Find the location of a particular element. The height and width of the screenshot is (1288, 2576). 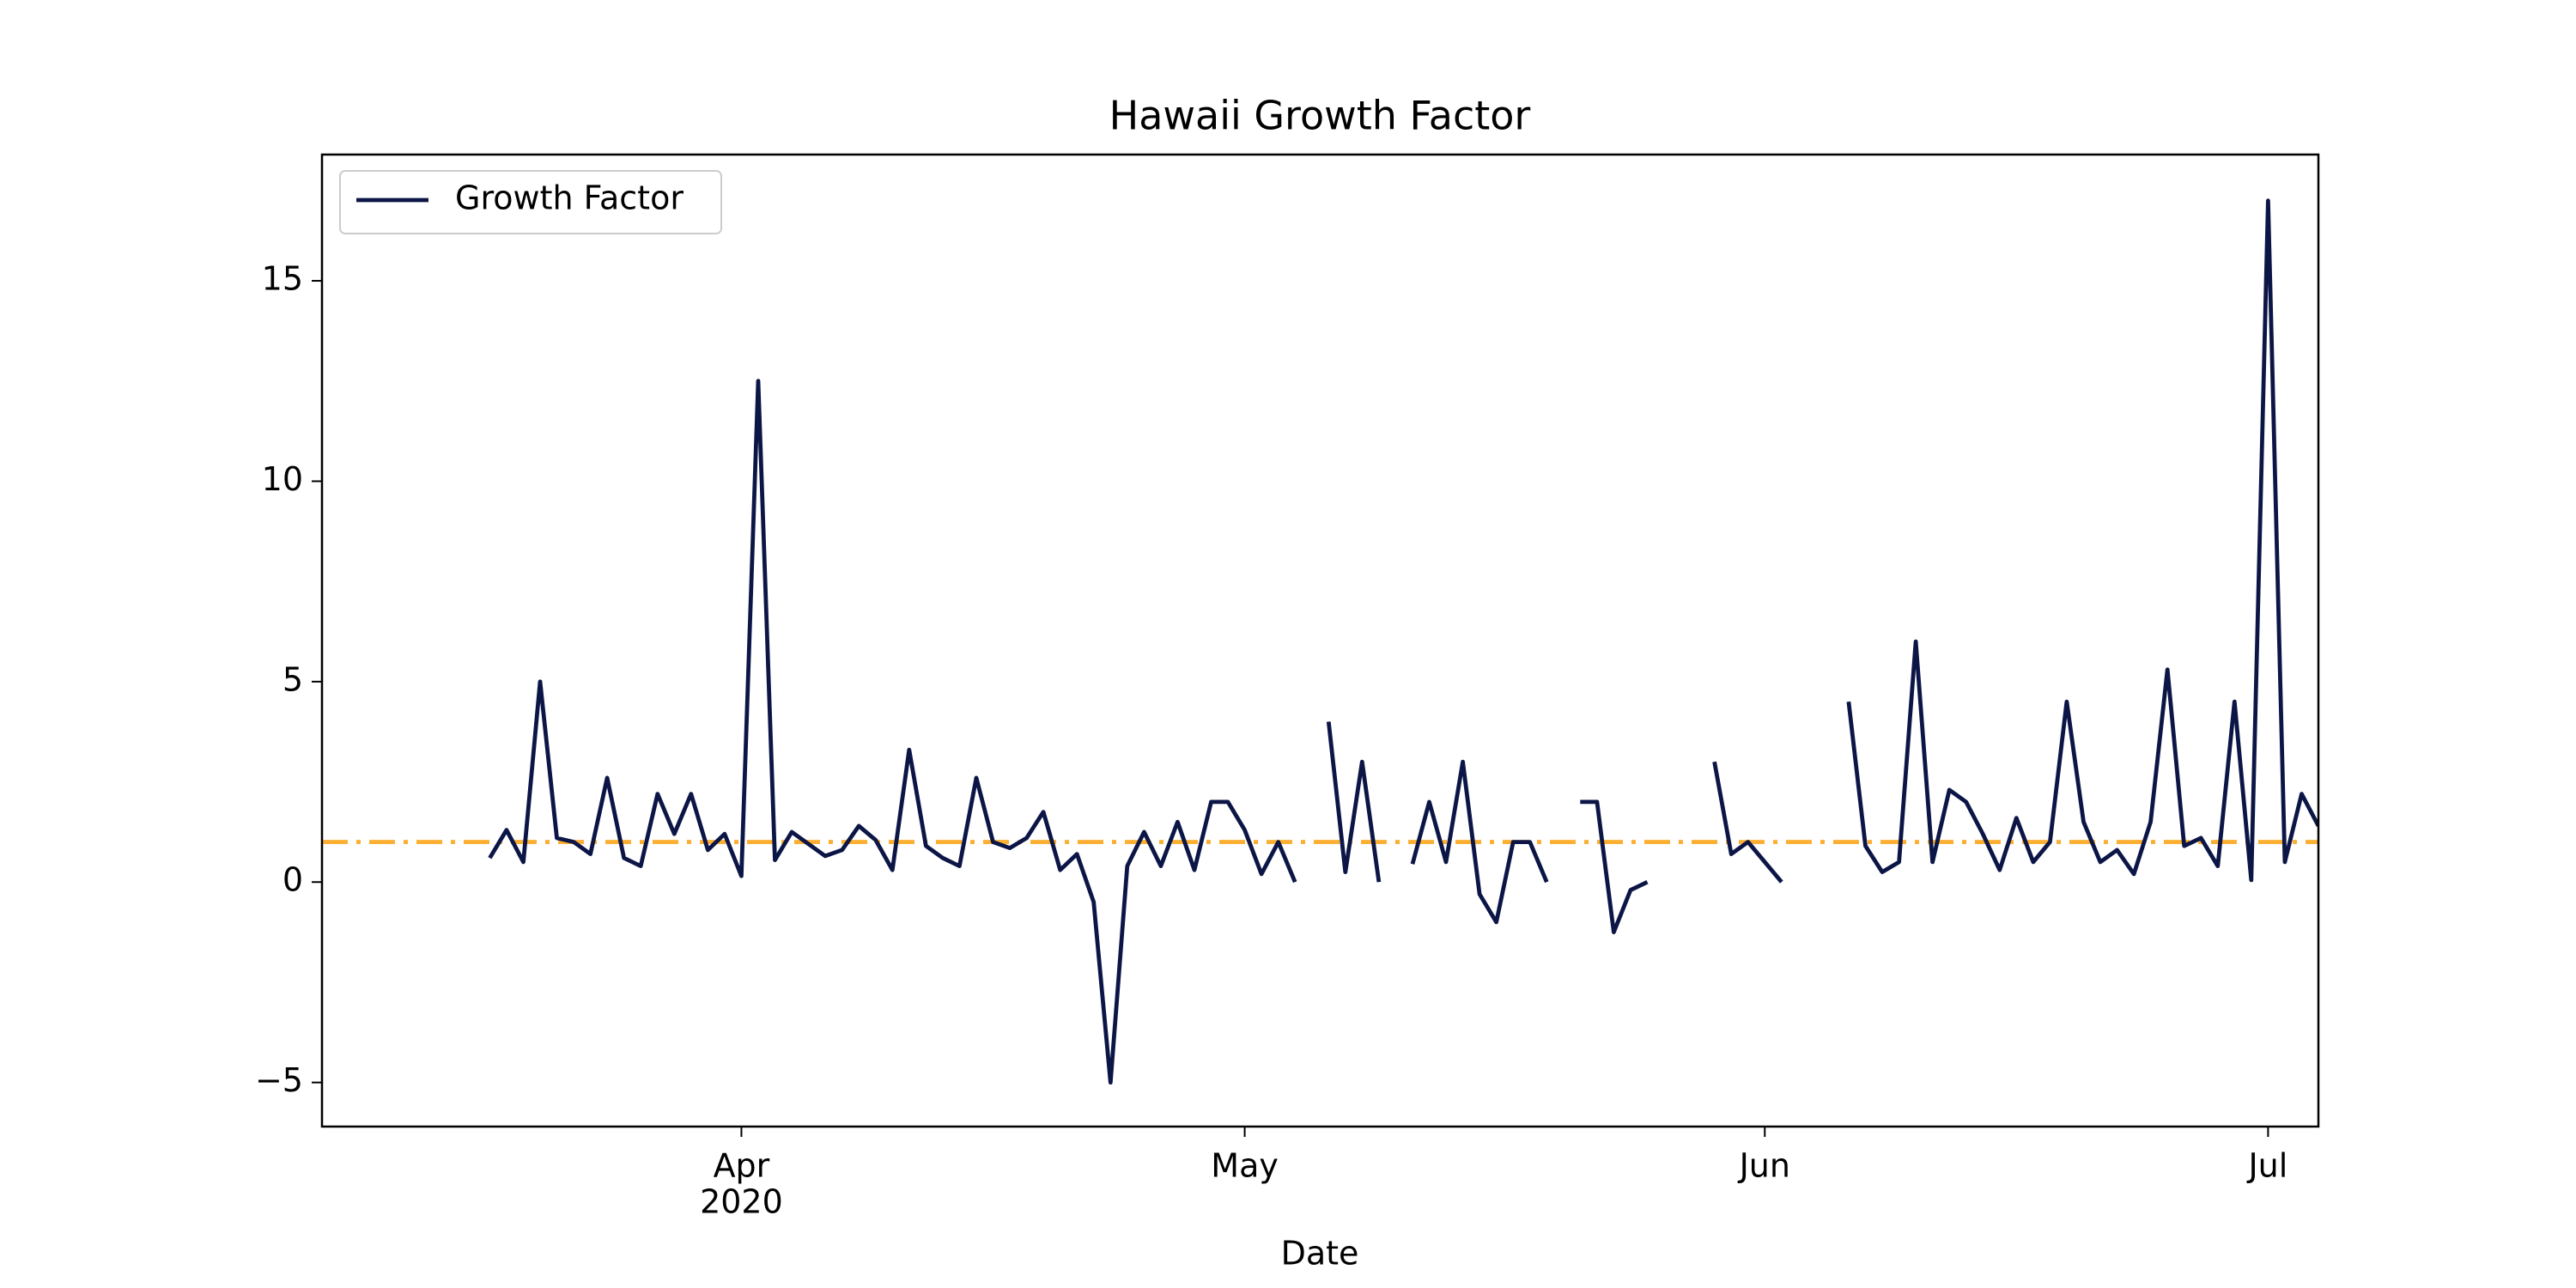

y-tick-label: 10 is located at coordinates (282, 479).